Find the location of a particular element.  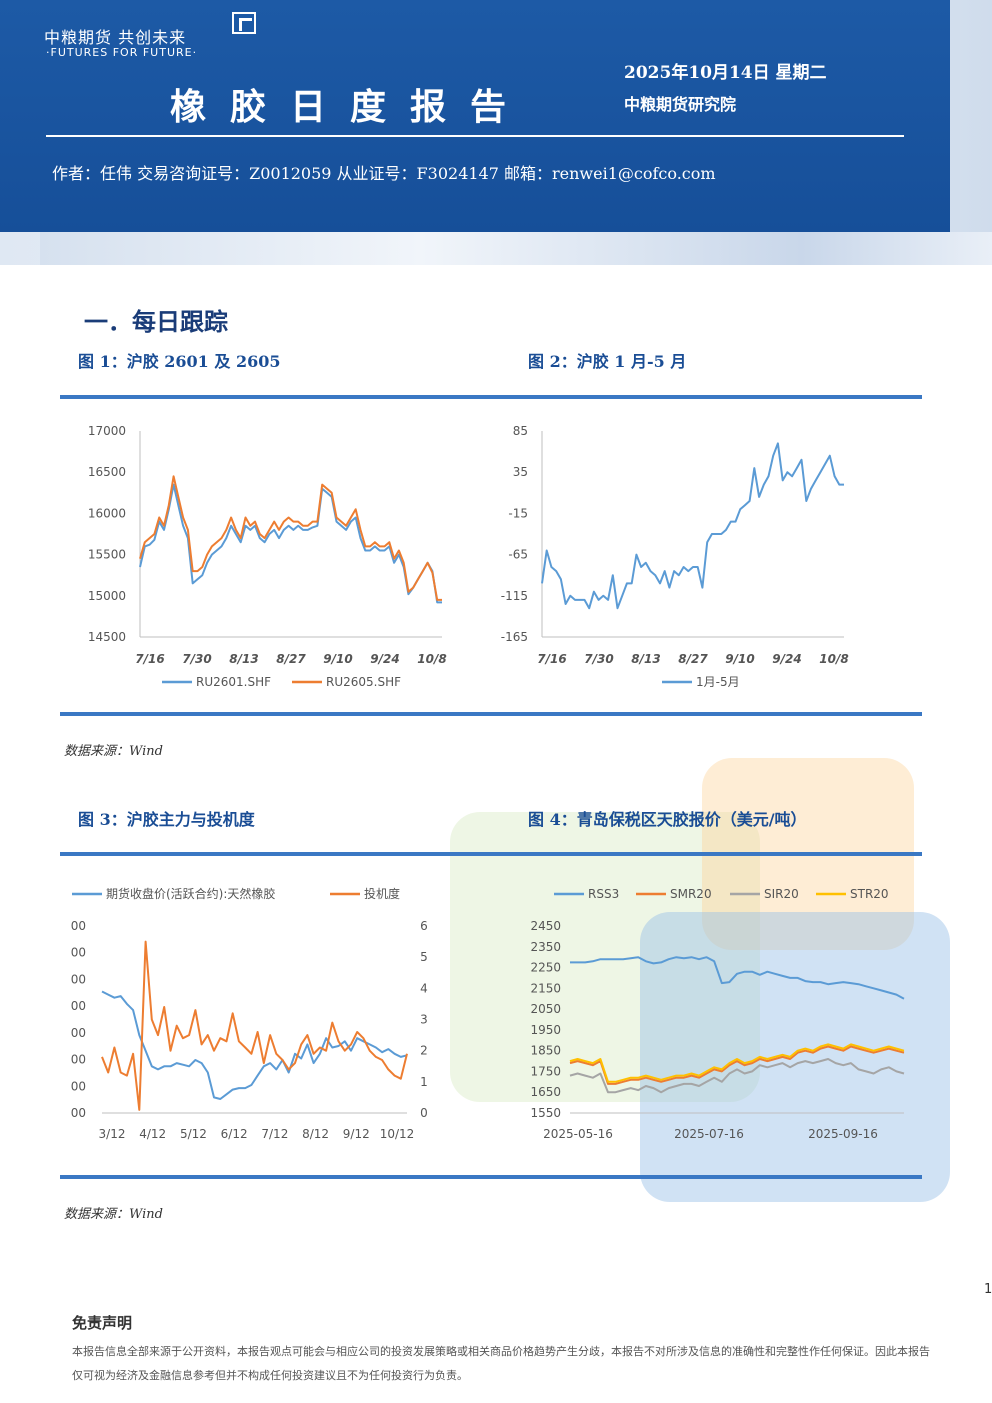

fig3-x-tick-label: 5/12 is located at coordinates (193, 1134).